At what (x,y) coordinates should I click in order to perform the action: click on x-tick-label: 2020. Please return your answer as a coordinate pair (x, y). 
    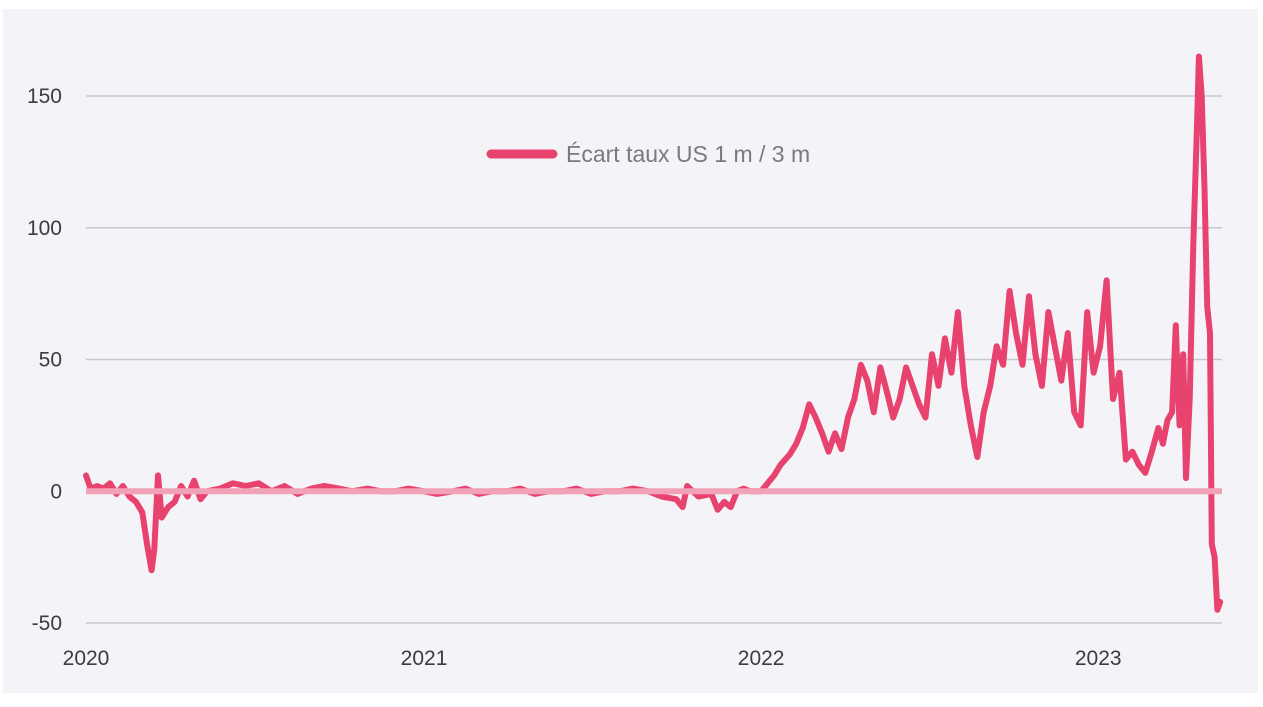
    Looking at the image, I should click on (86, 658).